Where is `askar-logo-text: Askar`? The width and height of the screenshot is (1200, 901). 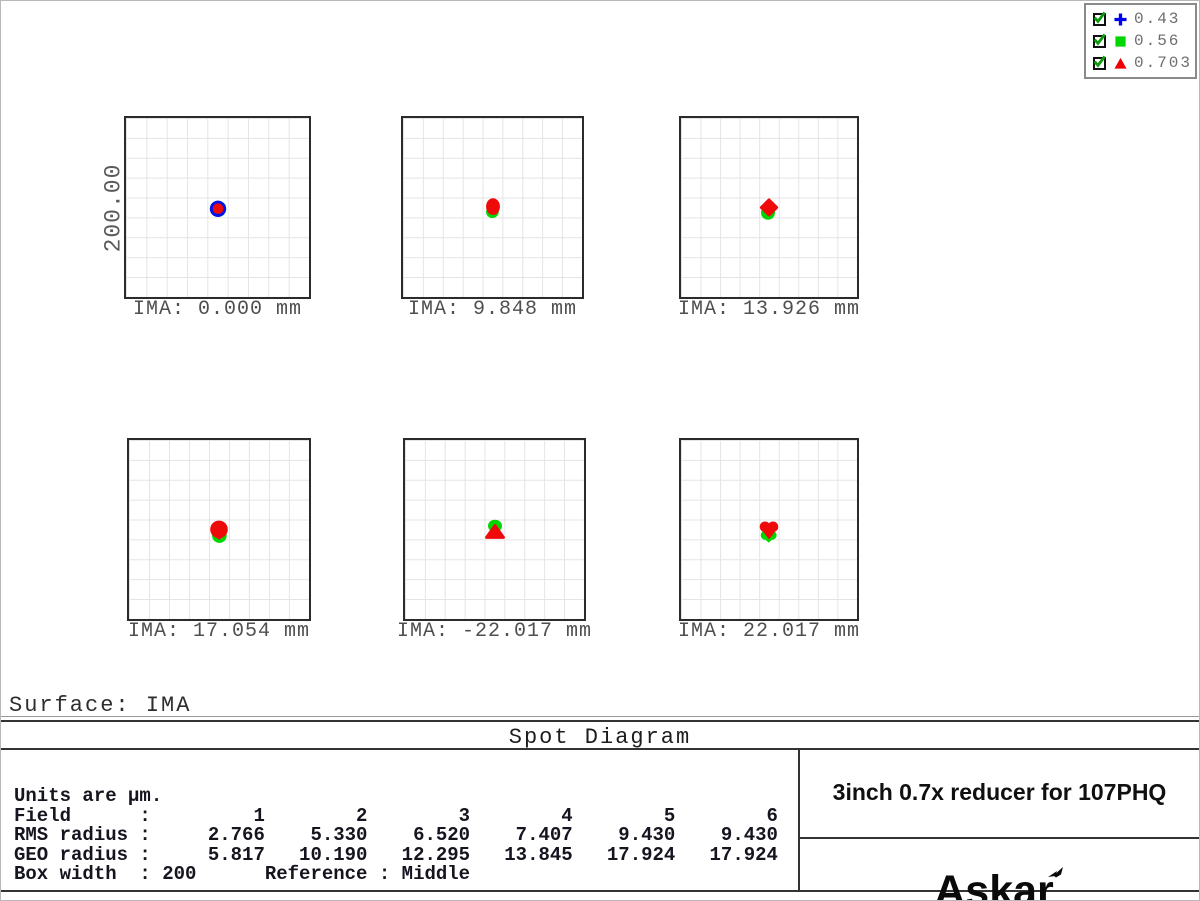
askar-logo-text: Askar is located at coordinates (994, 884).